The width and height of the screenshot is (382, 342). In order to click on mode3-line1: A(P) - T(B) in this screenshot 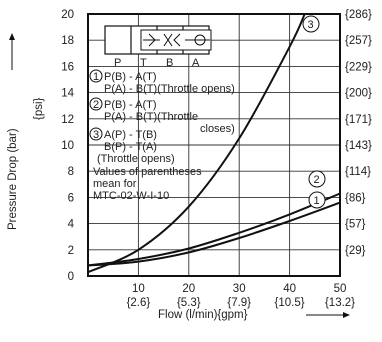, I will do `click(130, 135)`.